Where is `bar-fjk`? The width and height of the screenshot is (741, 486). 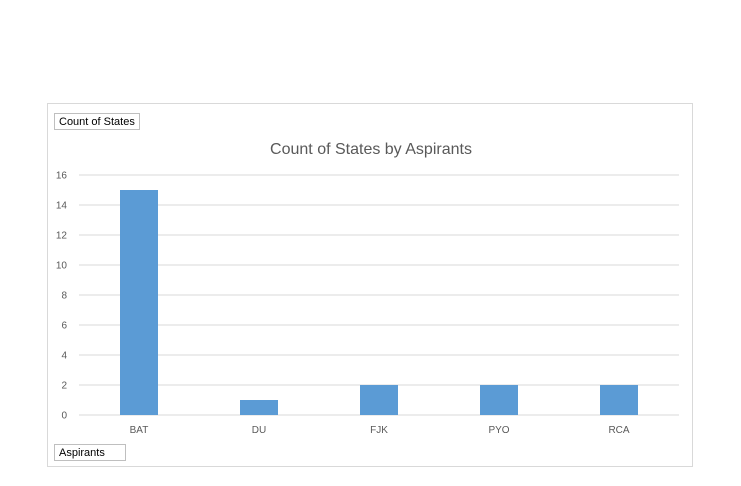
bar-fjk is located at coordinates (379, 400).